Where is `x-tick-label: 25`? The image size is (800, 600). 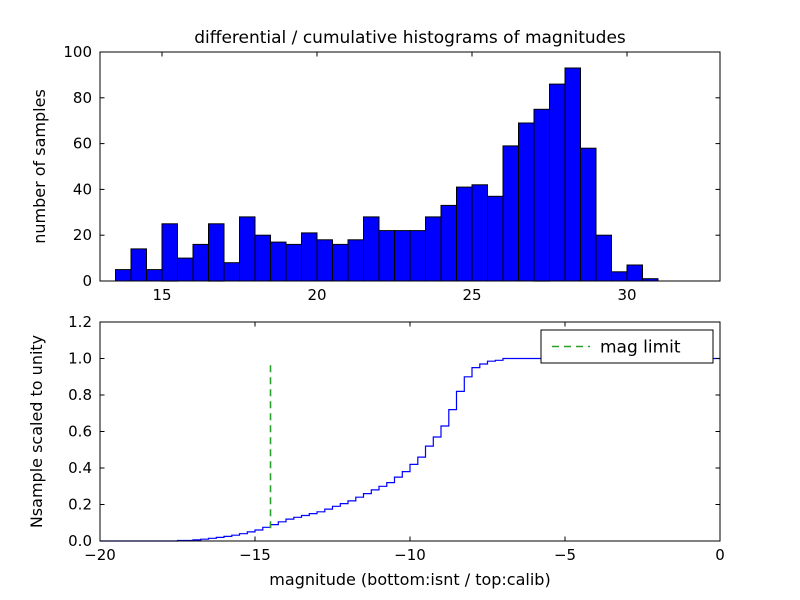 x-tick-label: 25 is located at coordinates (471, 295).